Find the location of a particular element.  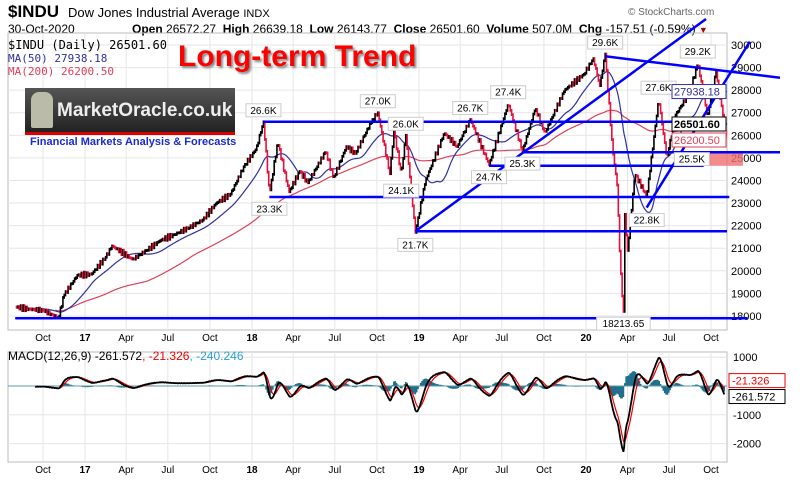

macd-tag-box is located at coordinates (757, 397).